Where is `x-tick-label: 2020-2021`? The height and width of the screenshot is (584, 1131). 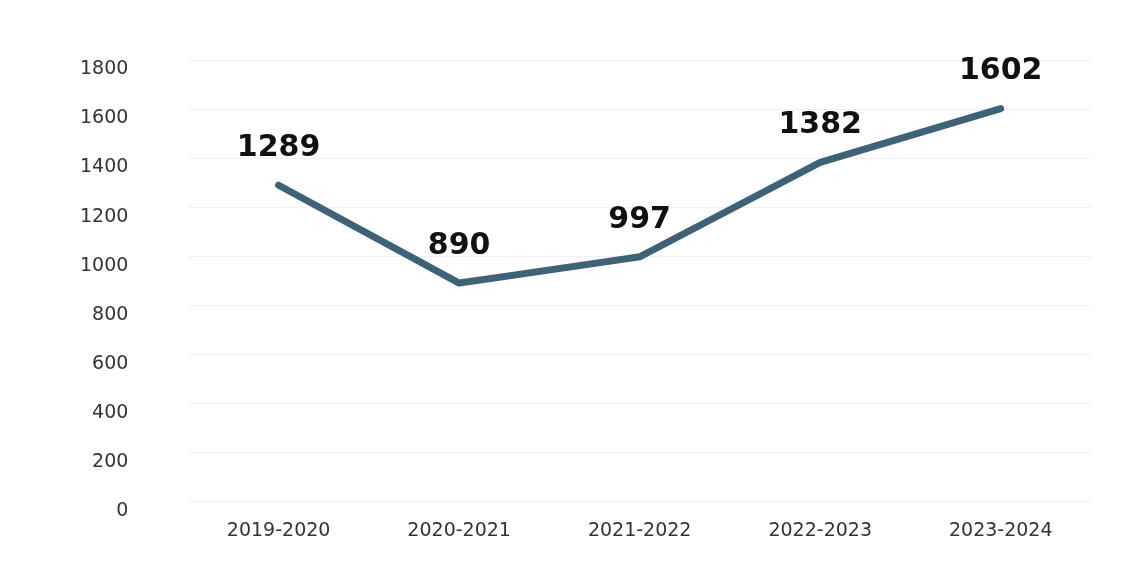 x-tick-label: 2020-2021 is located at coordinates (459, 528).